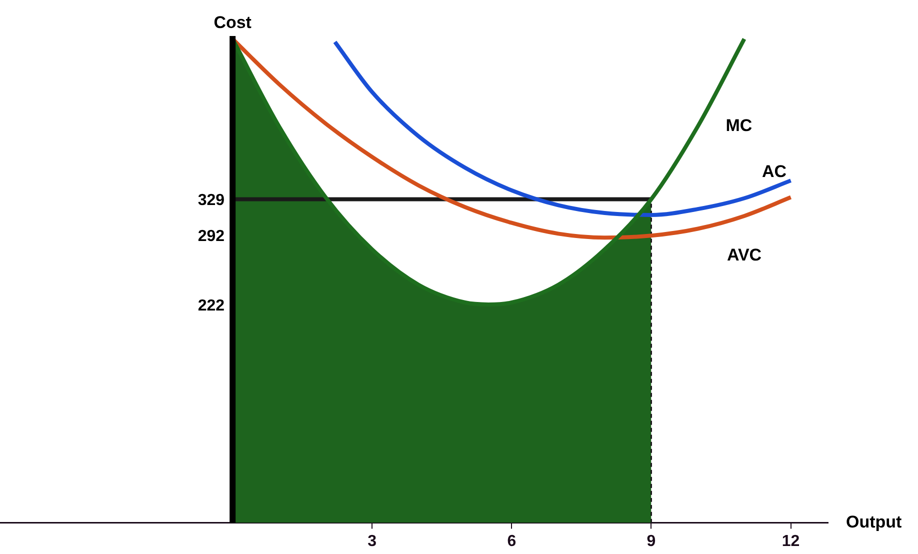 This screenshot has width=918, height=554. What do you see at coordinates (233, 22) in the screenshot?
I see `y-axis-title: Cost` at bounding box center [233, 22].